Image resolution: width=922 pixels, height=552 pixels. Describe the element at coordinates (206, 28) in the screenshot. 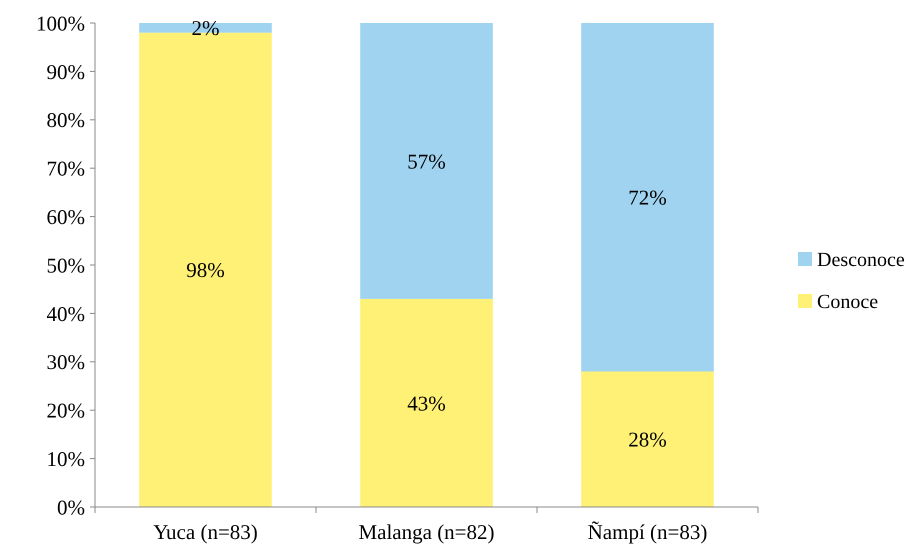

I see `data-label: 2%` at that location.